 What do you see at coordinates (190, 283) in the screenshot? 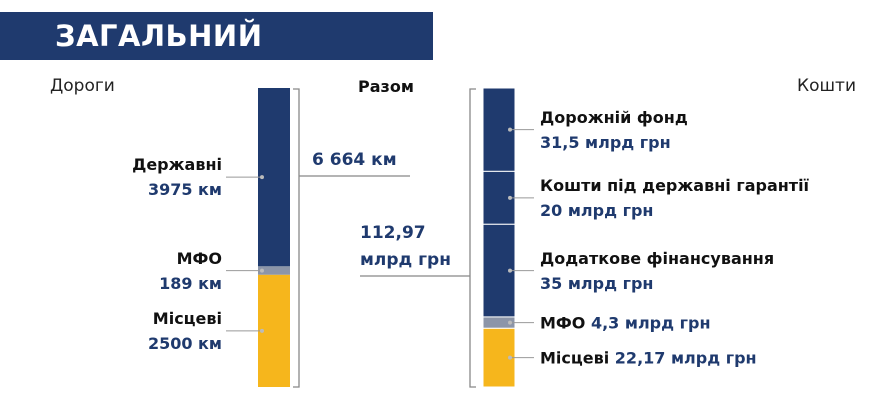
I see `segment-value: 189 км` at bounding box center [190, 283].